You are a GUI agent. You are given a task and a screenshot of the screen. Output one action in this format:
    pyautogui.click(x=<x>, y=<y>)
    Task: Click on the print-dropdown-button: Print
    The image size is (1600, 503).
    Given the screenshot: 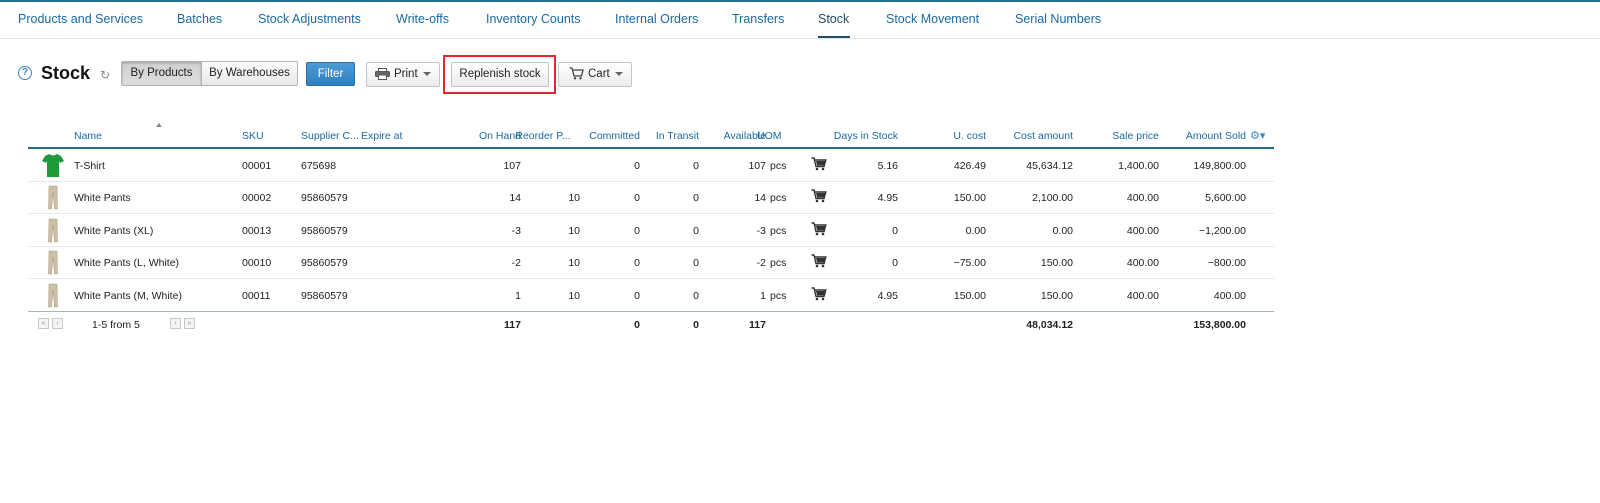 What is the action you would take?
    pyautogui.click(x=403, y=74)
    